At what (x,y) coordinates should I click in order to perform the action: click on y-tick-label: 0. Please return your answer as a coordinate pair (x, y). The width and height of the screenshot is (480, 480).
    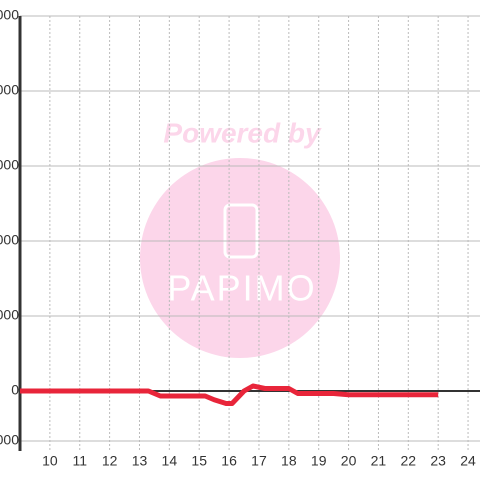
    Looking at the image, I should click on (15, 390).